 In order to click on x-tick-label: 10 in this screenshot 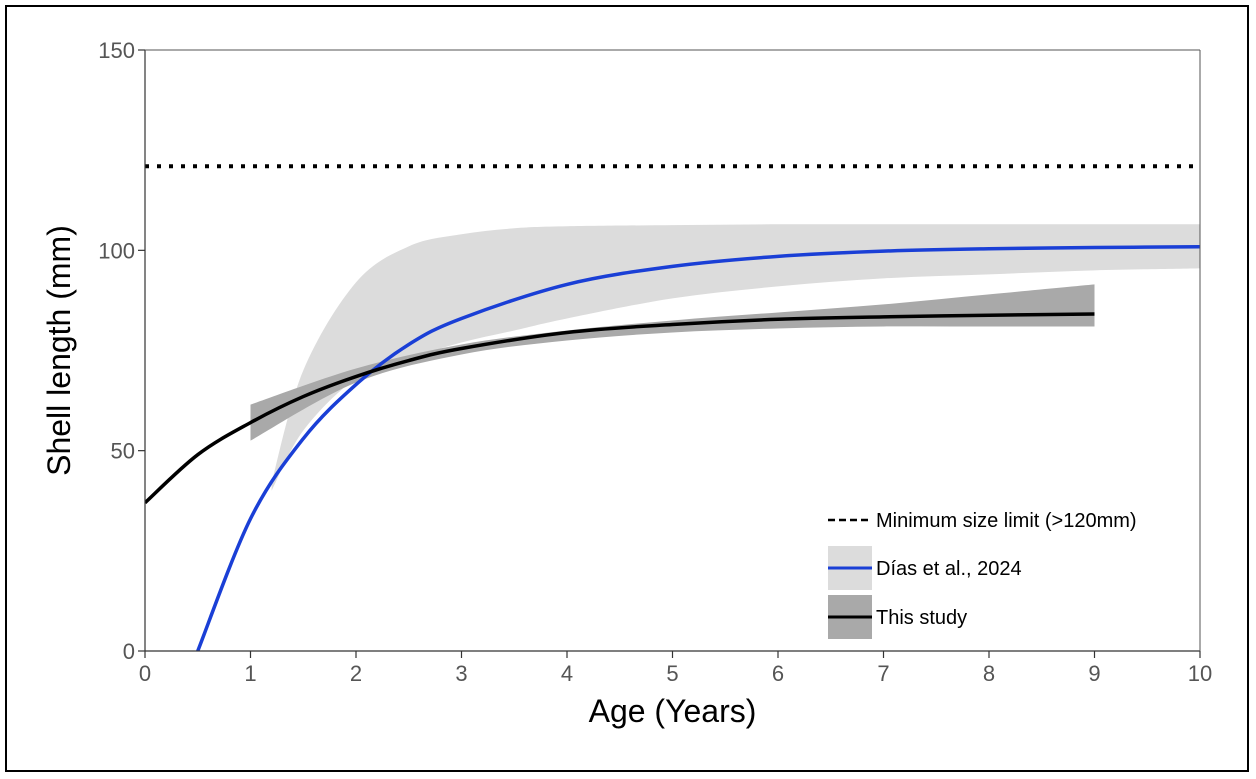, I will do `click(1200, 673)`.